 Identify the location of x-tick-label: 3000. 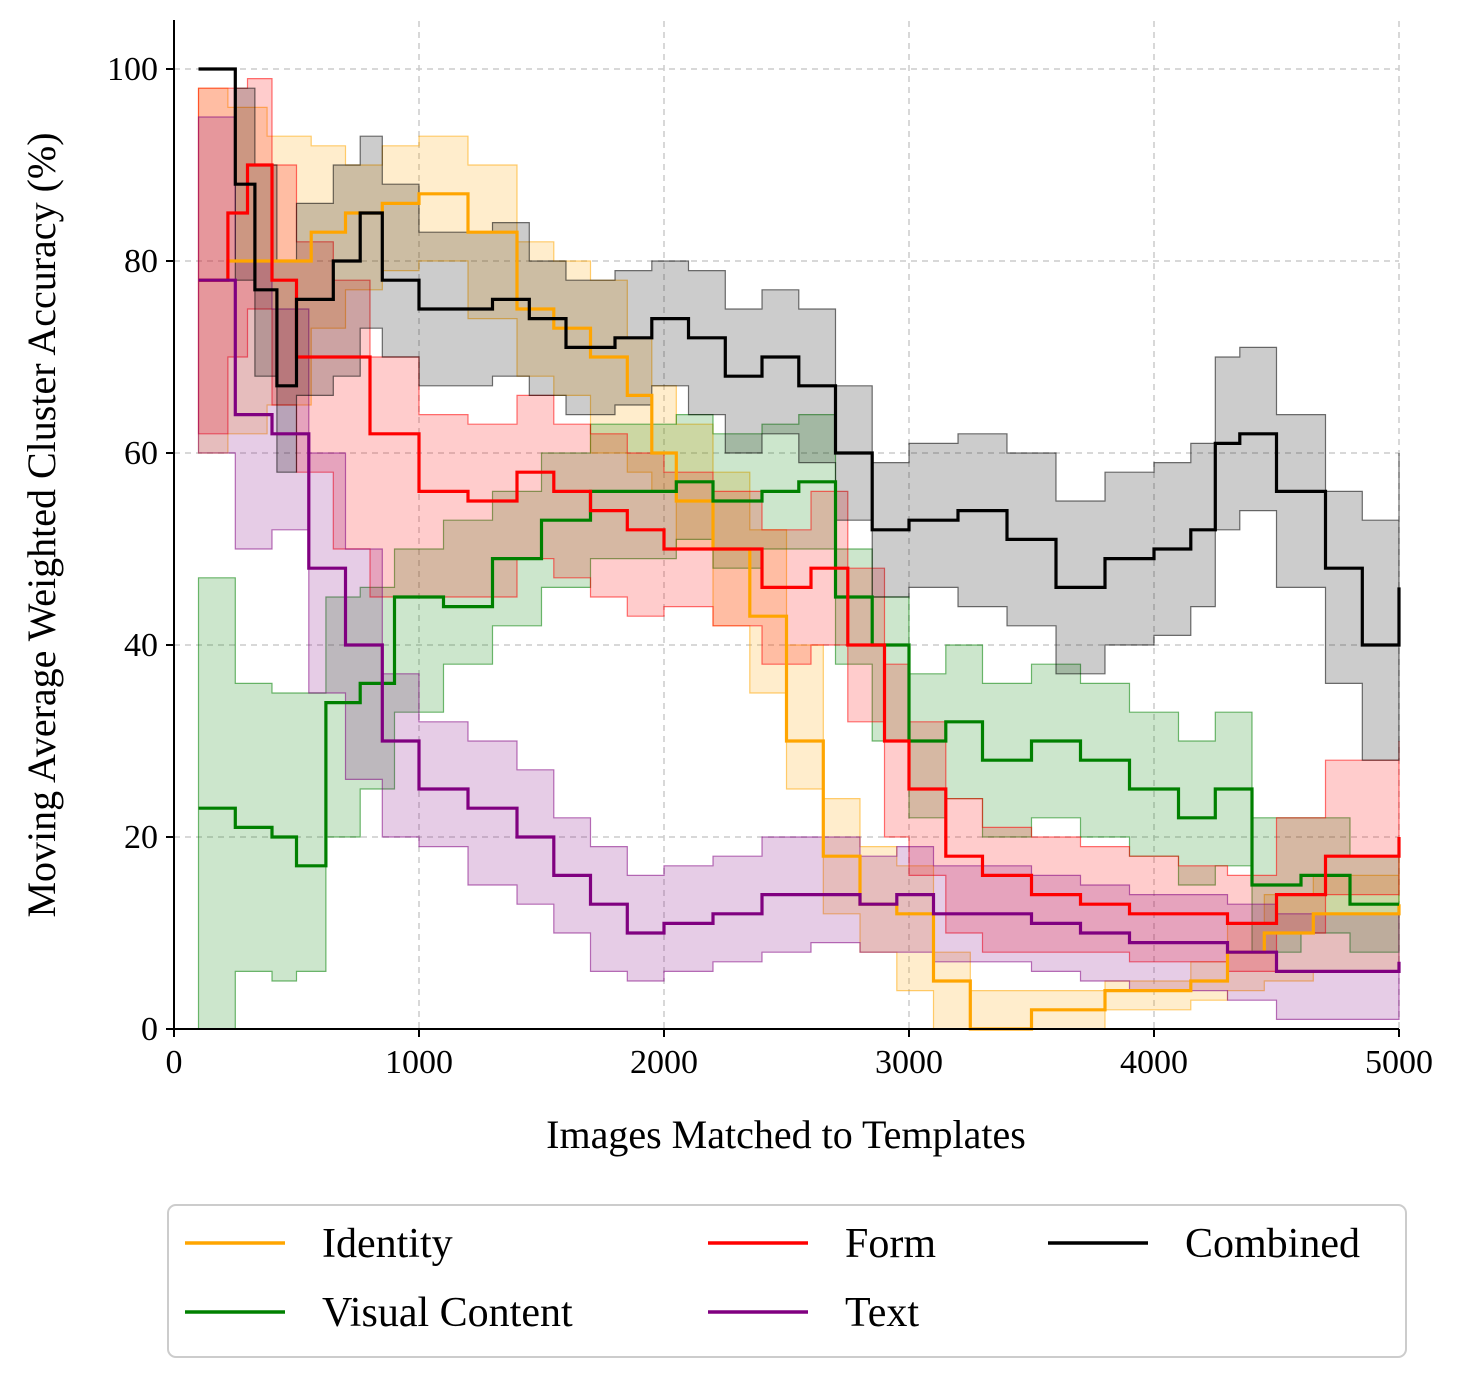
(909, 1062).